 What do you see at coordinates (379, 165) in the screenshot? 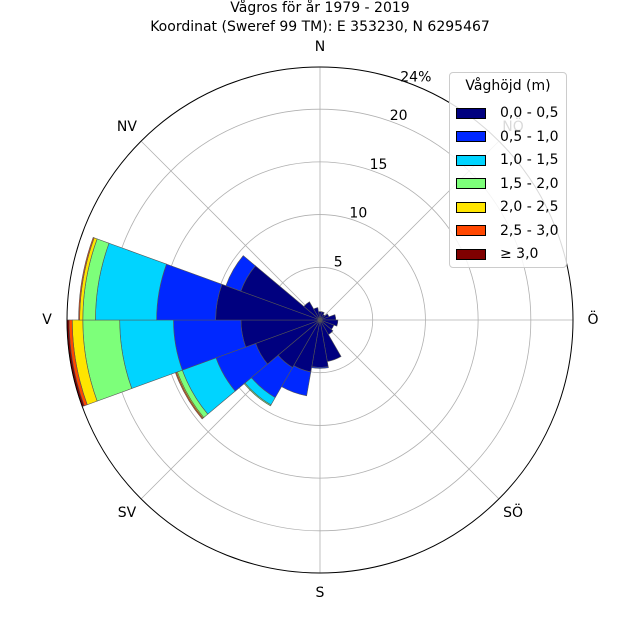
I see `radial-tick-label-2: 15` at bounding box center [379, 165].